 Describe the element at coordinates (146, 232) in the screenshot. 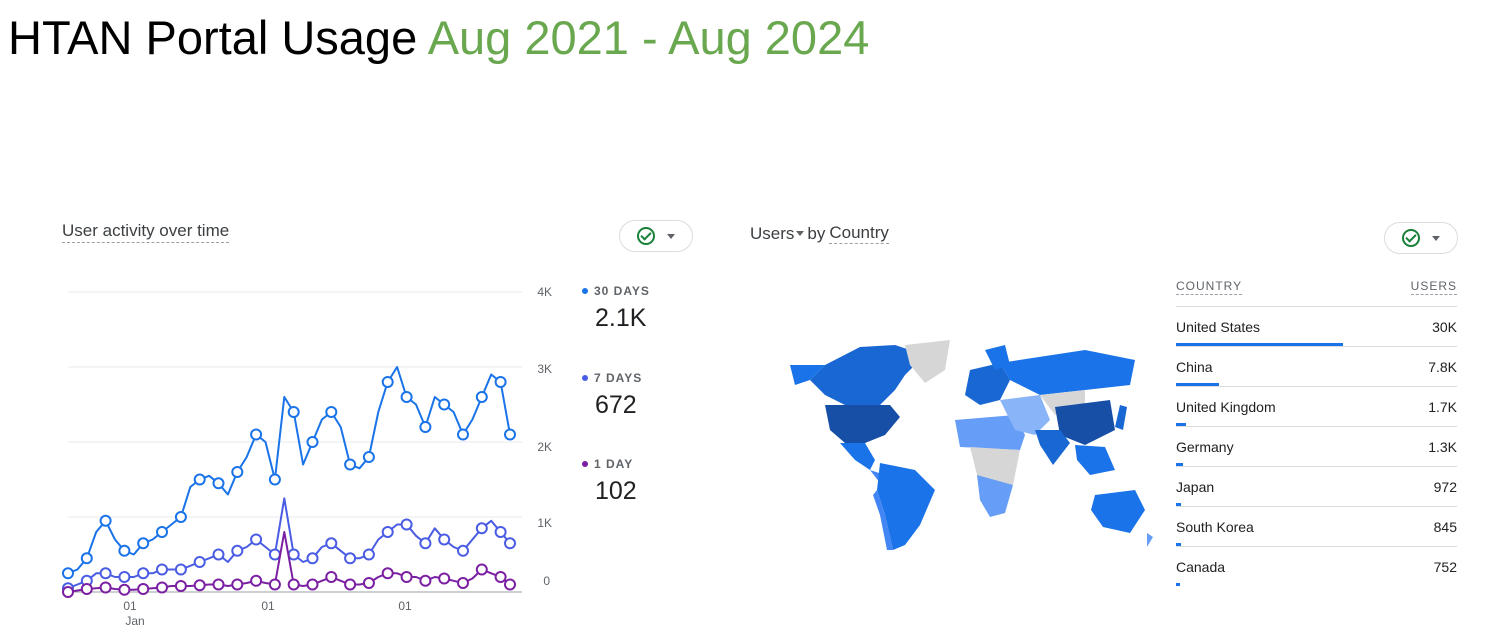

I see `activity-card-title: User activity over time` at that location.